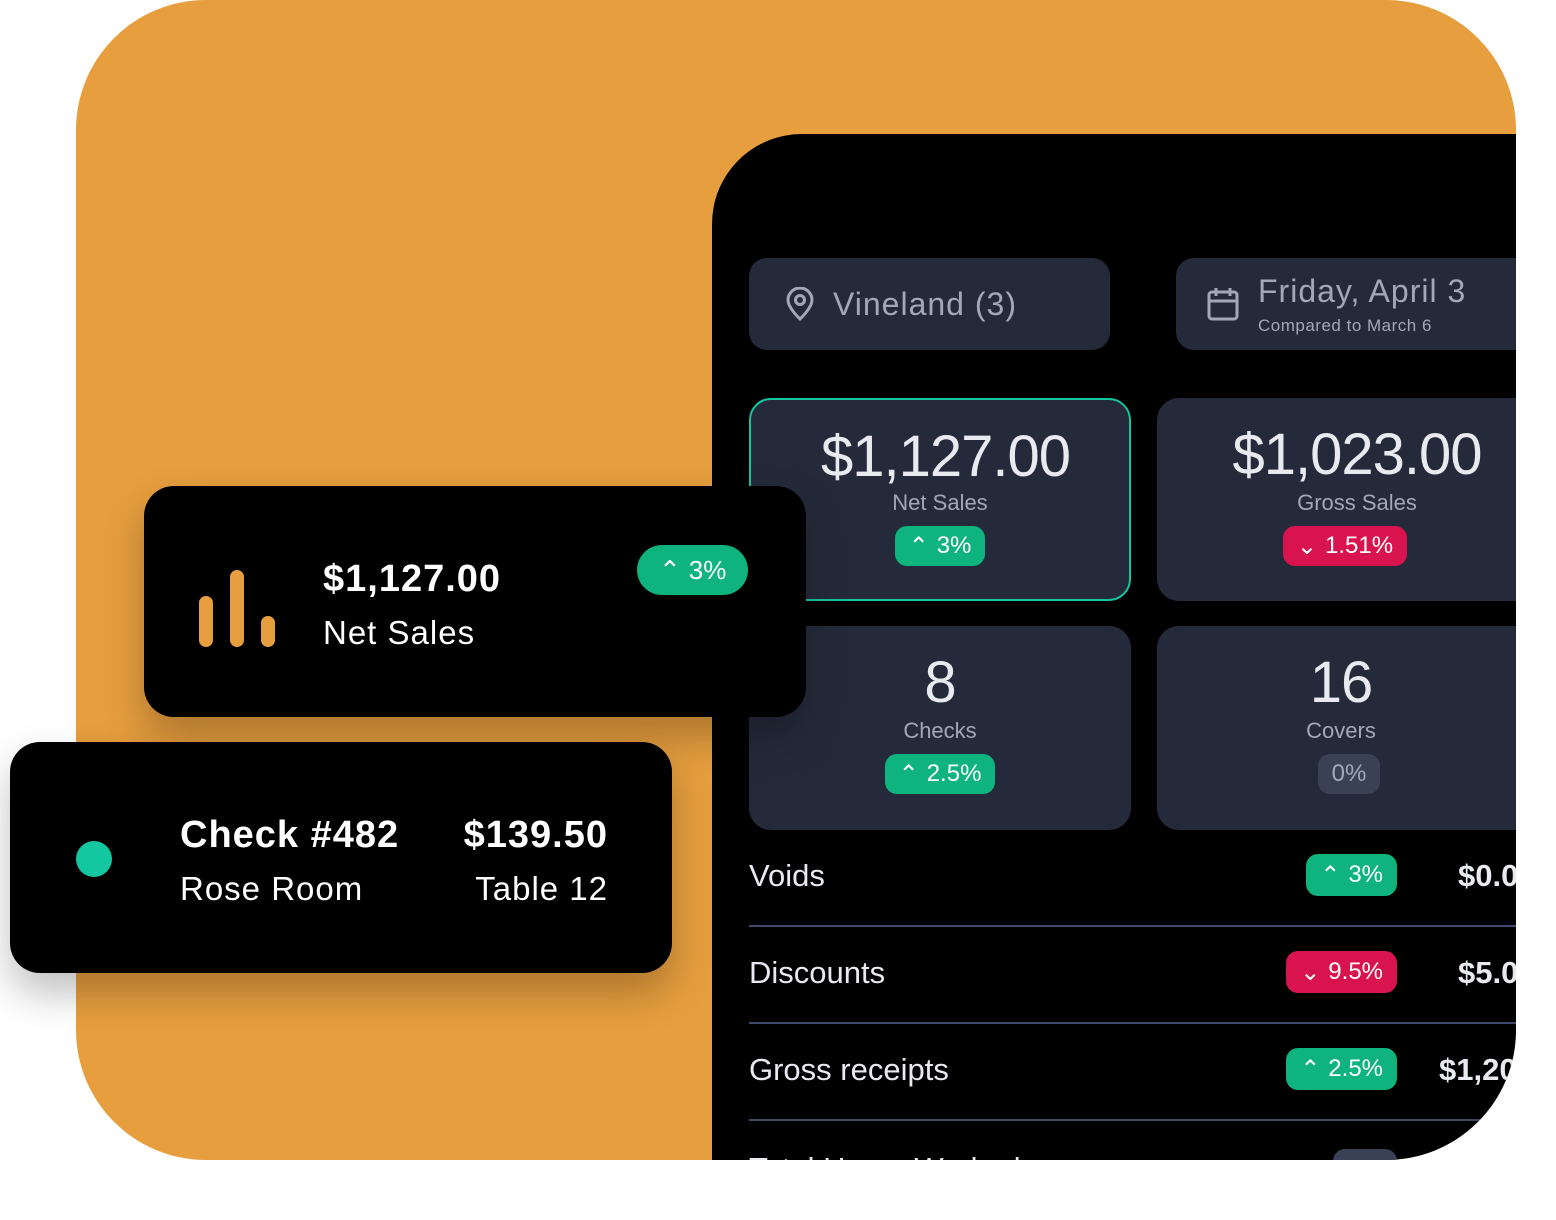 Image resolution: width=1556 pixels, height=1220 pixels. What do you see at coordinates (1132, 1140) in the screenshot?
I see `row-total-hours: Total Hours Worked` at bounding box center [1132, 1140].